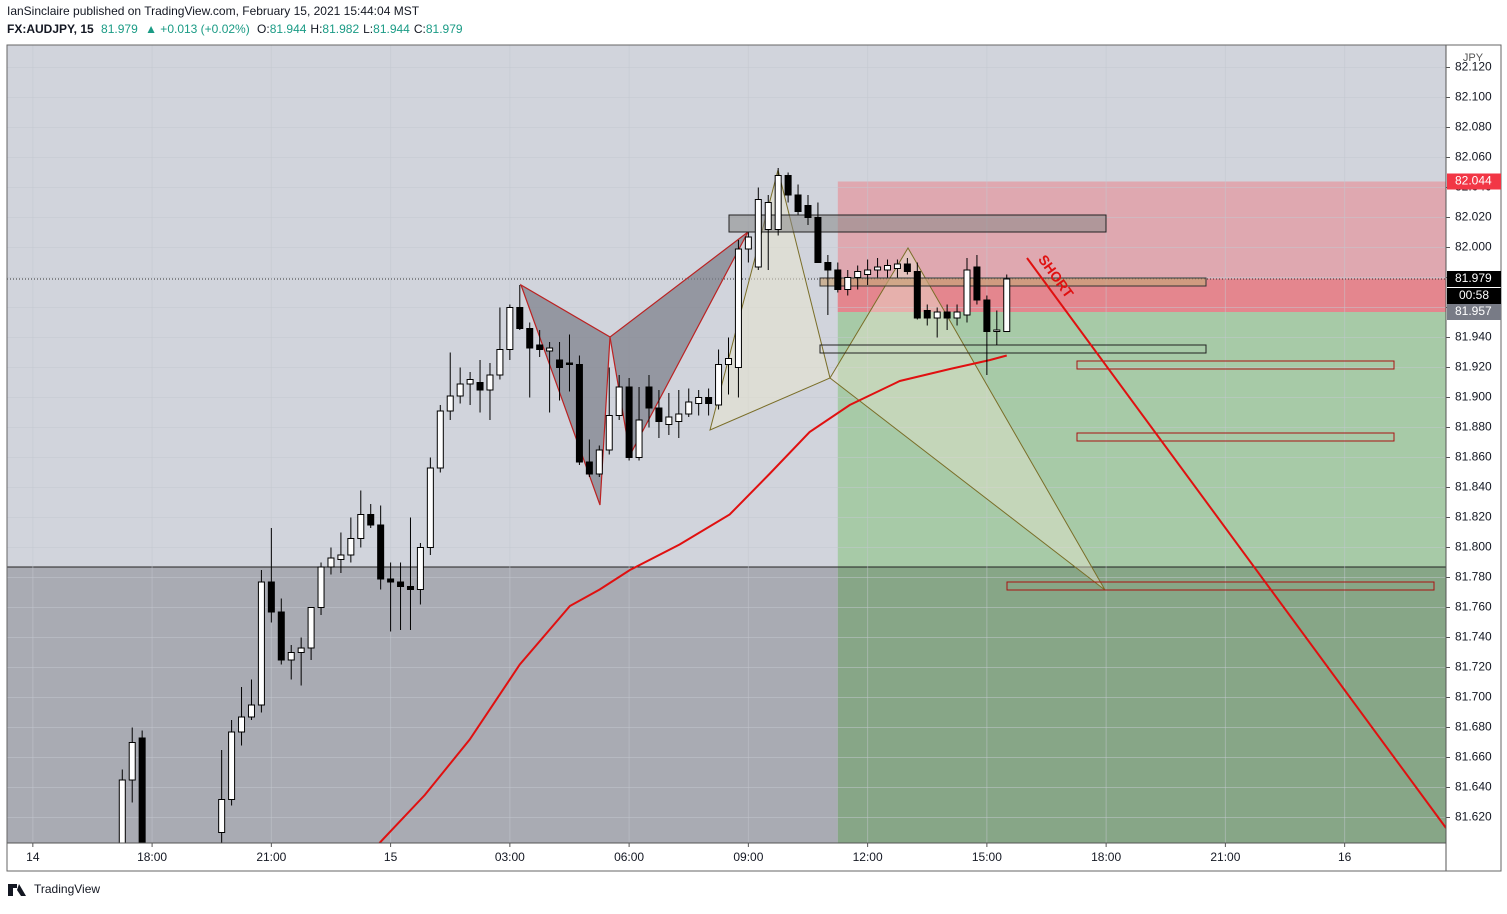 Image resolution: width=1507 pixels, height=914 pixels. What do you see at coordinates (1473, 727) in the screenshot?
I see `y-tick-label: 81.680` at bounding box center [1473, 727].